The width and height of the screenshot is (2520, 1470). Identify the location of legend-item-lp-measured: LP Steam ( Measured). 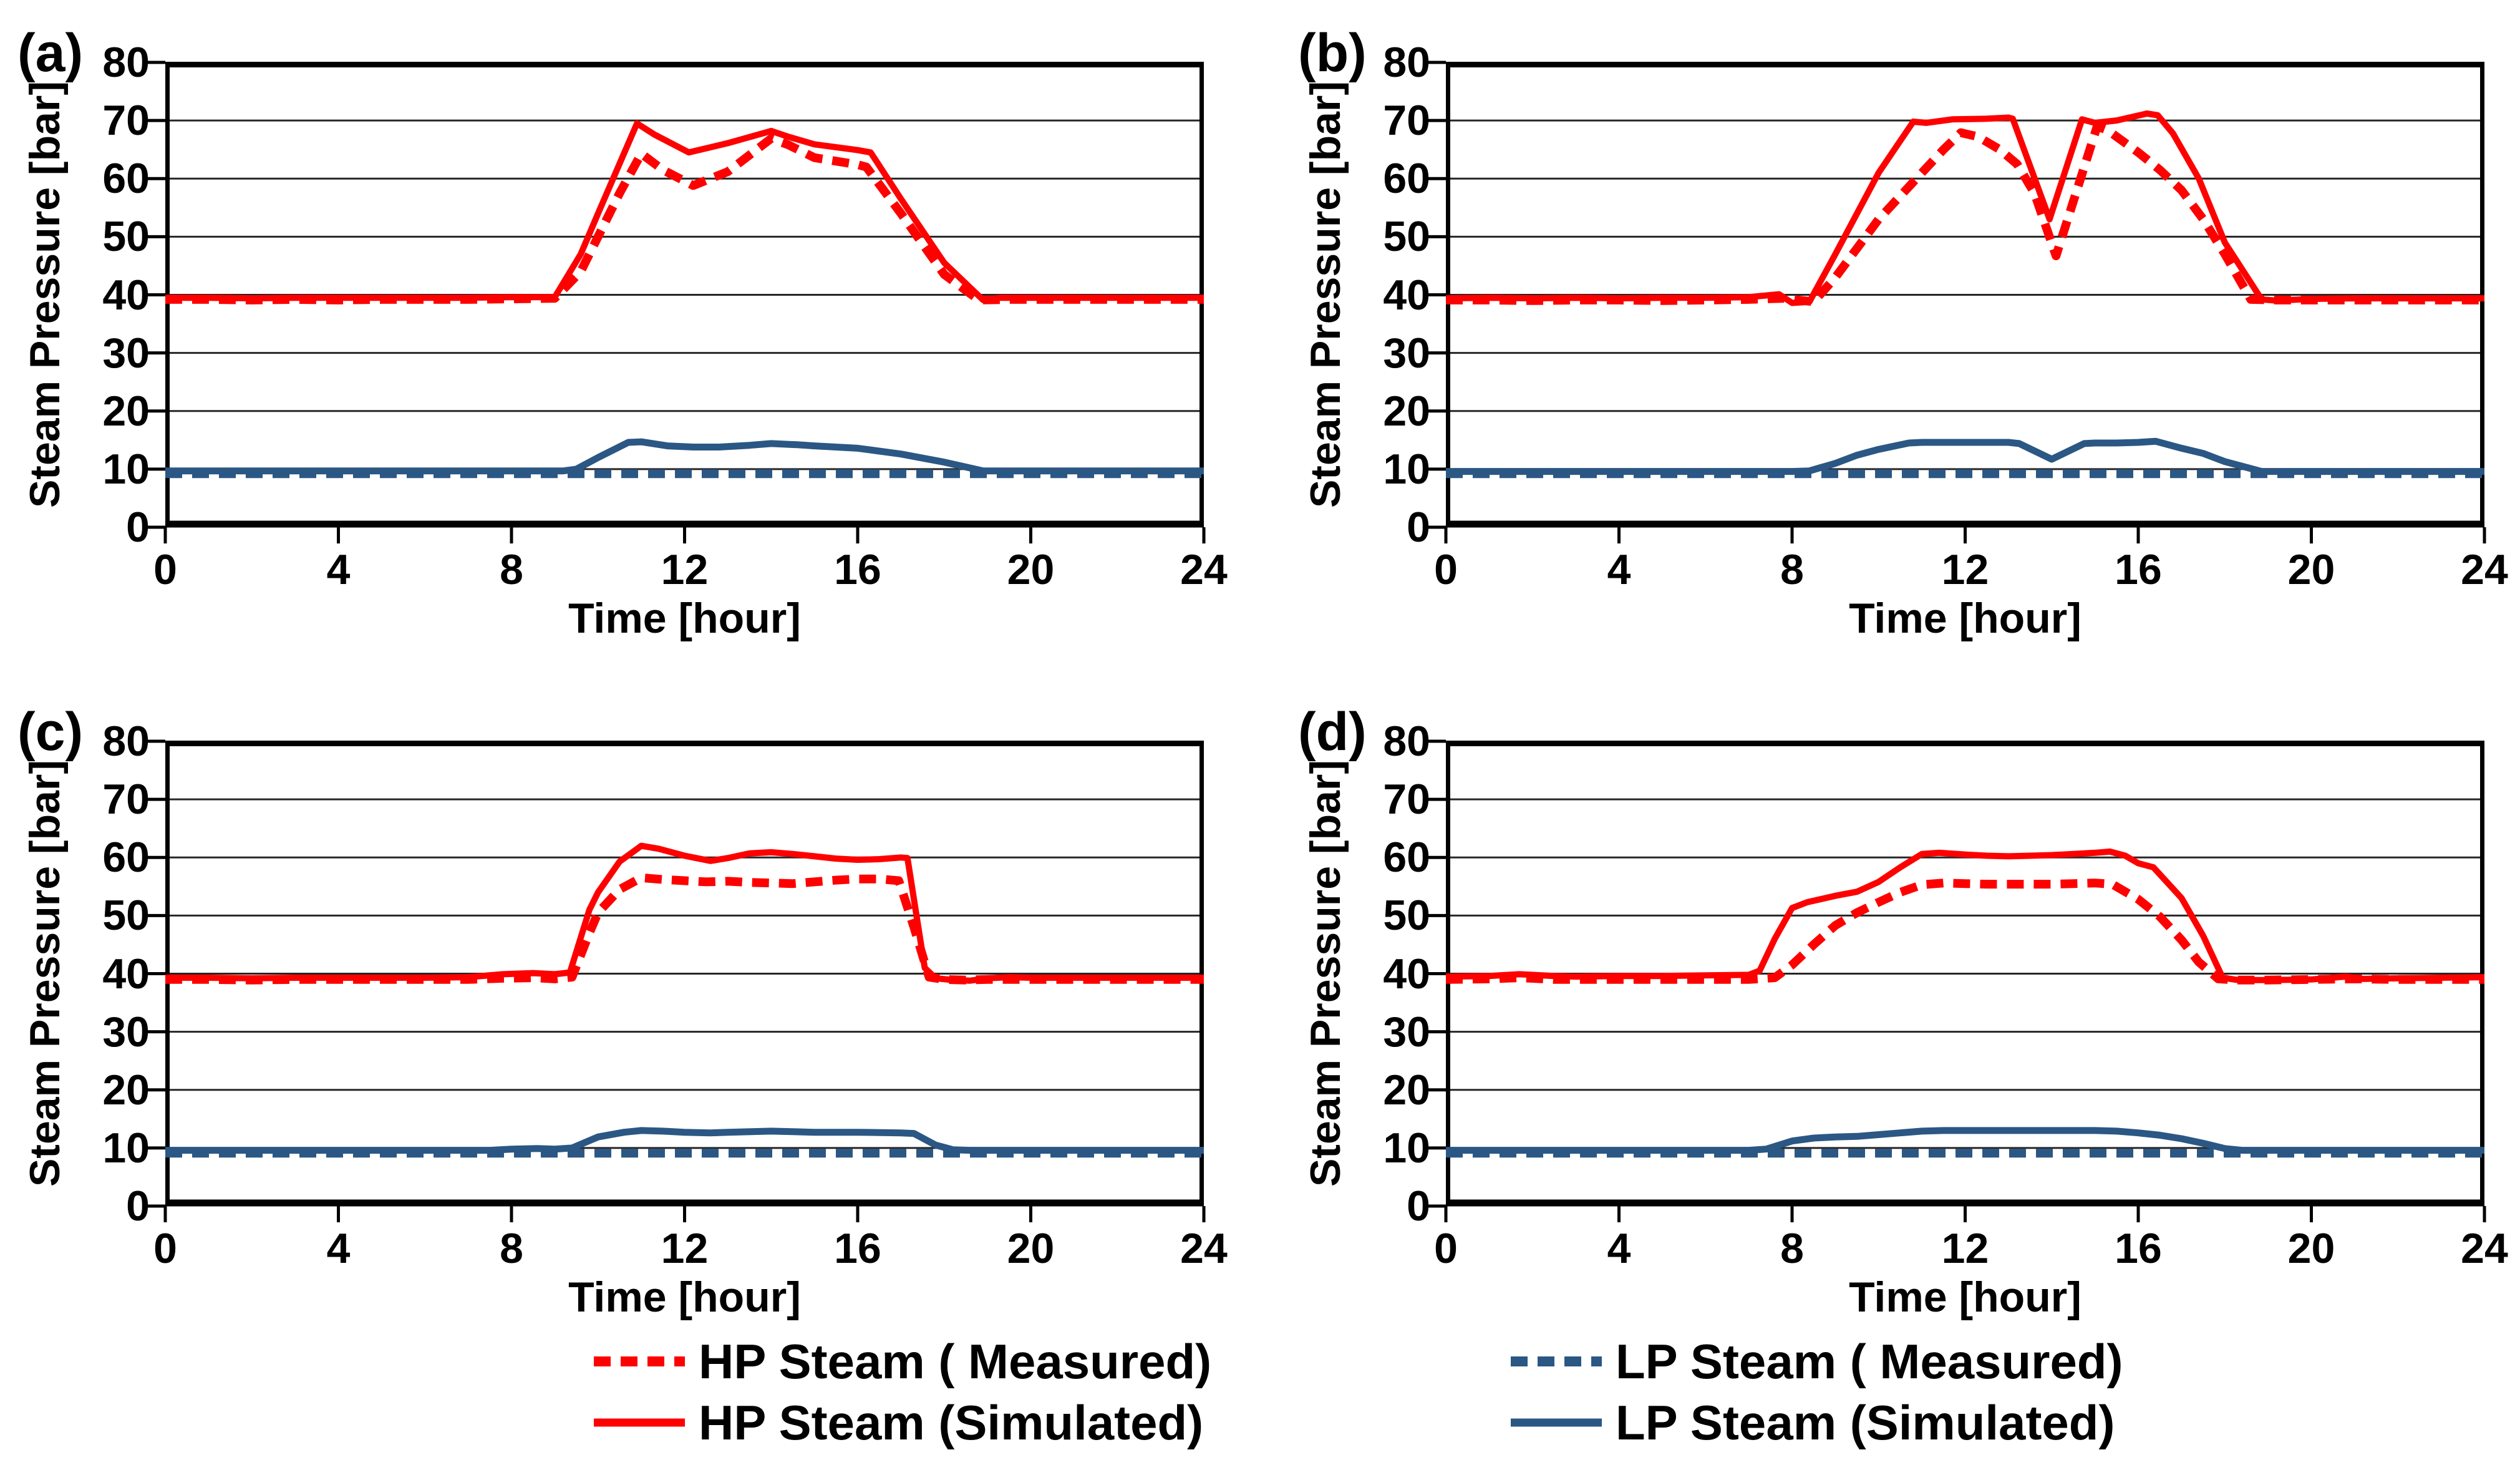
(1817, 1361).